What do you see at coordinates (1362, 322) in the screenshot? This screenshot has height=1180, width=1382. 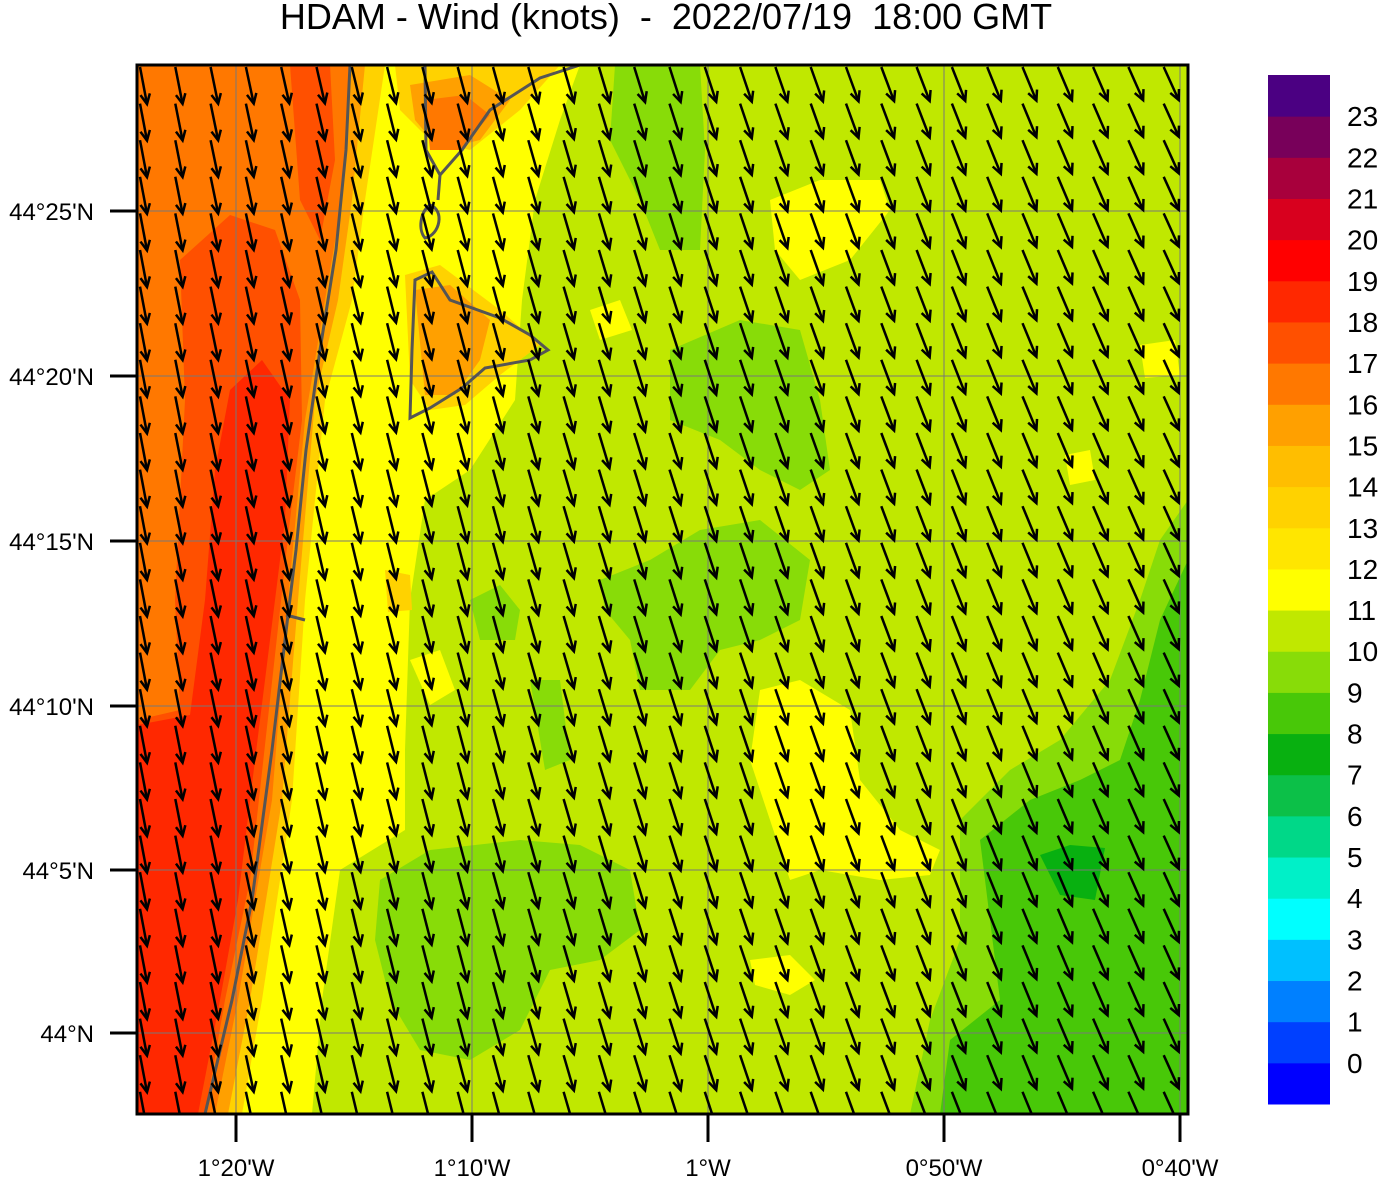 I see `colorbar-label: 18` at bounding box center [1362, 322].